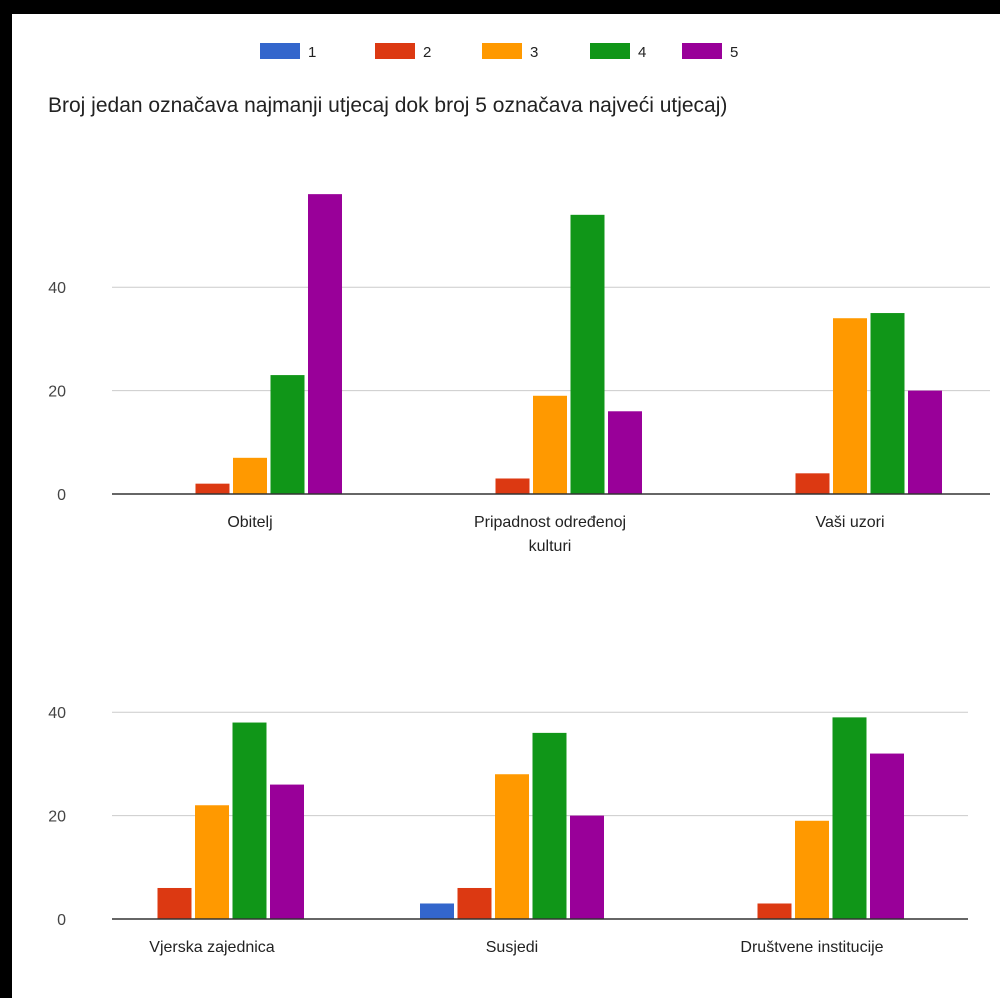 This screenshot has width=1000, height=998. What do you see at coordinates (550, 522) in the screenshot?
I see `category-label: Pripadnost određenoj` at bounding box center [550, 522].